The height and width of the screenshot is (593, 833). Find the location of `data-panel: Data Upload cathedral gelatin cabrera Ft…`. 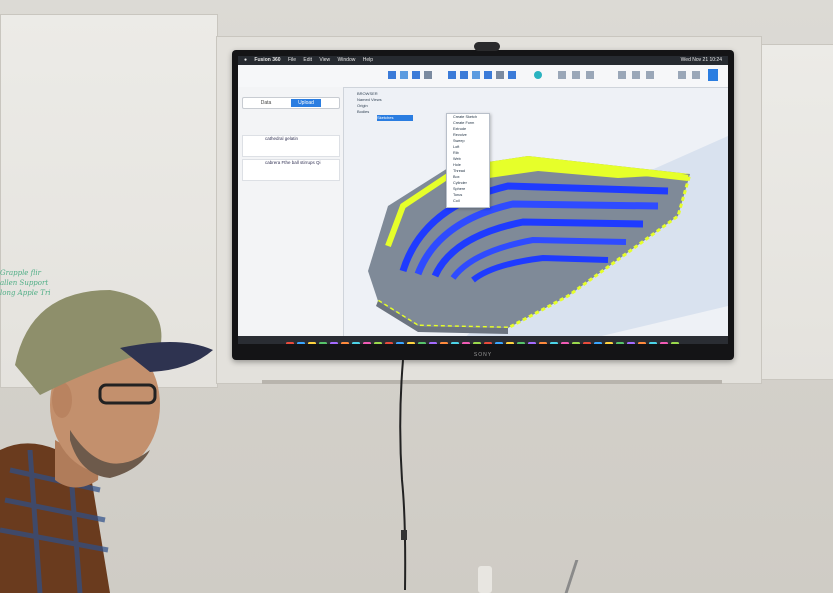

data-panel: Data Upload cathedral gelatin cabrera Ft… is located at coordinates (291, 212).